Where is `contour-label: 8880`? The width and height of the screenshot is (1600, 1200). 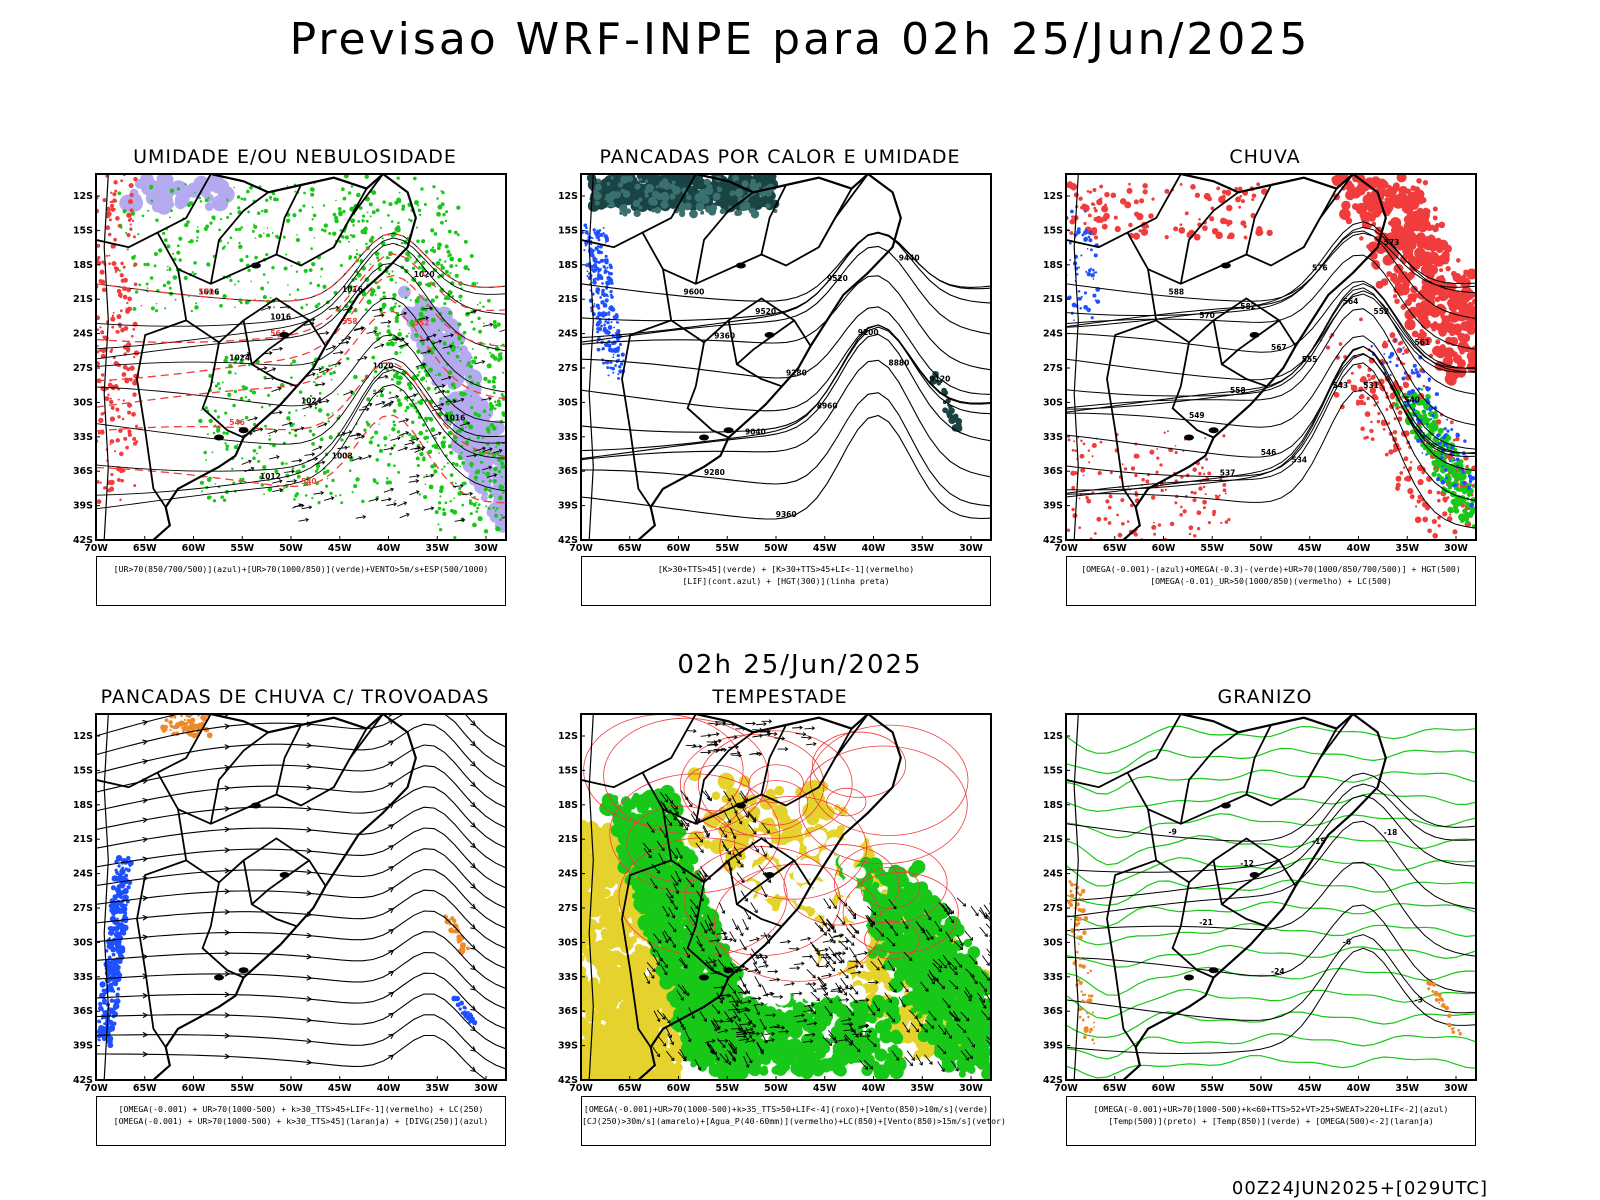 contour-label: 8880 is located at coordinates (899, 363).